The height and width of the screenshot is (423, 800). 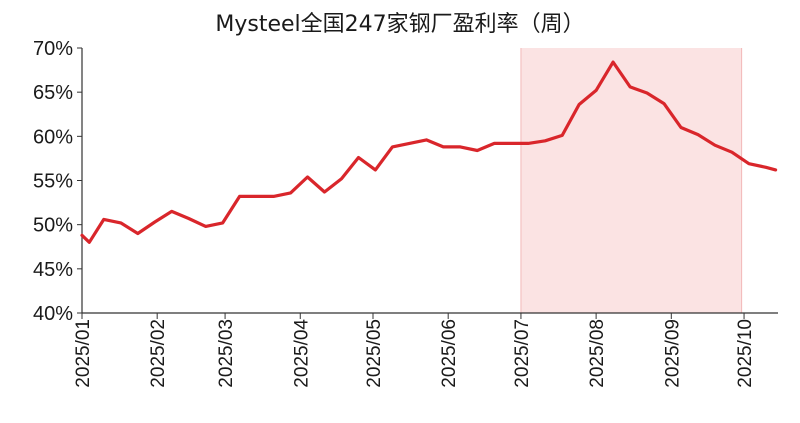 What do you see at coordinates (672, 353) in the screenshot?
I see `x-tick-label: 2025/09` at bounding box center [672, 353].